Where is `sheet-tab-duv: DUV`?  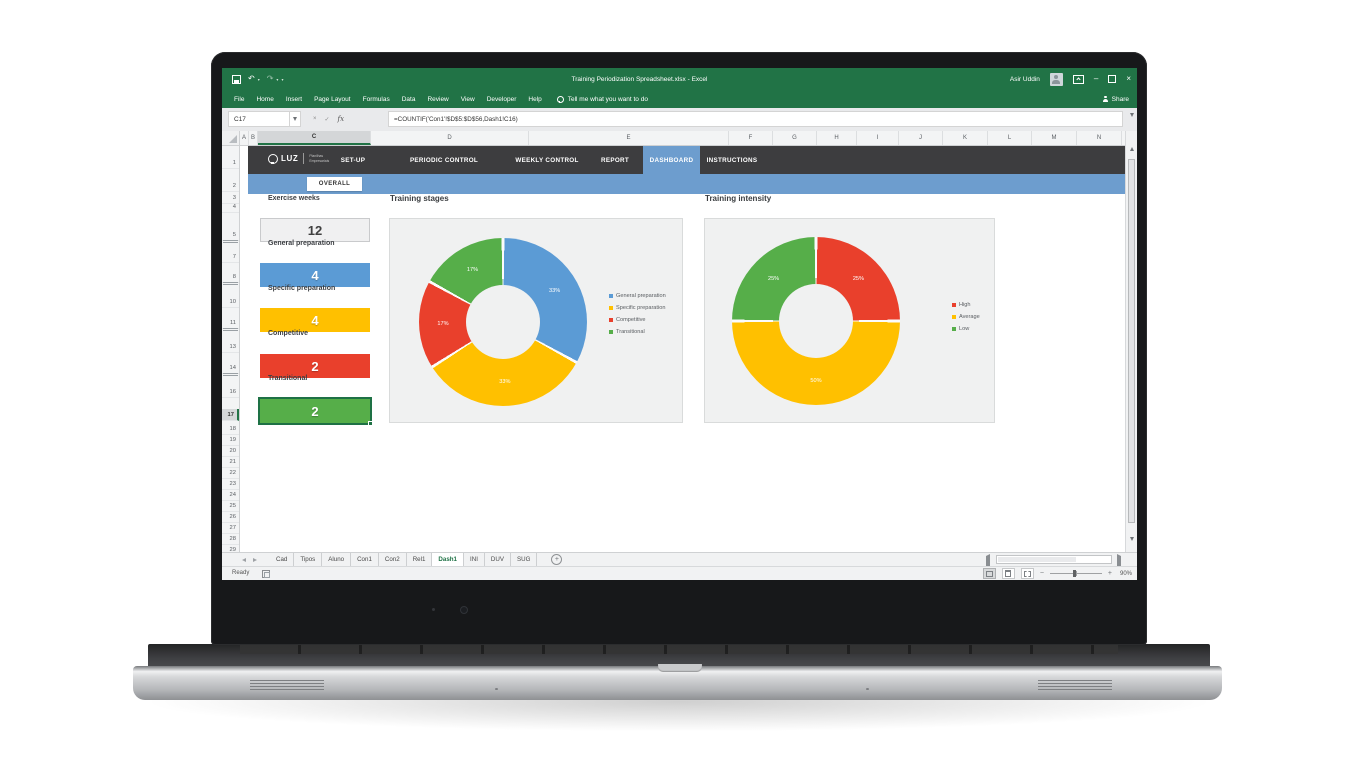 sheet-tab-duv: DUV is located at coordinates (498, 559).